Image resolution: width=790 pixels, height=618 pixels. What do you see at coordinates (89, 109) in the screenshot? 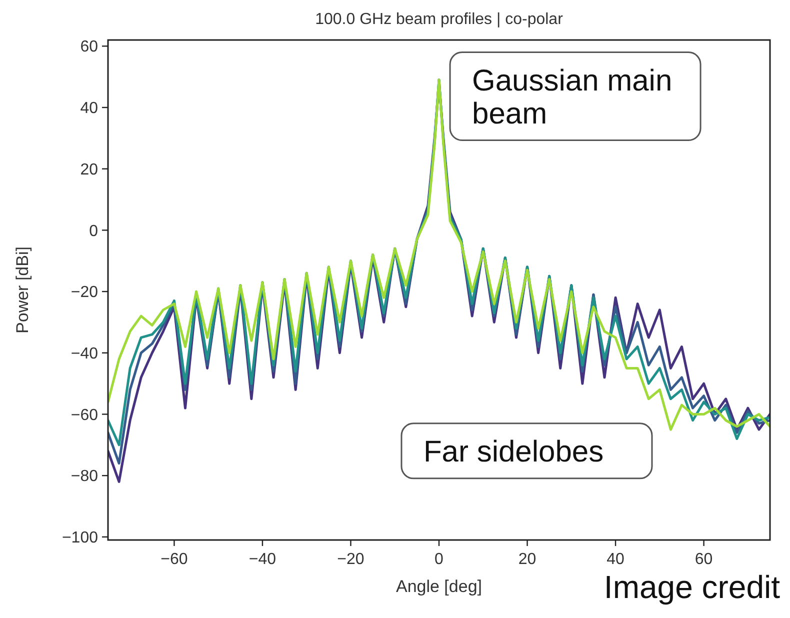
I see `y-tick-label: 40` at bounding box center [89, 109].